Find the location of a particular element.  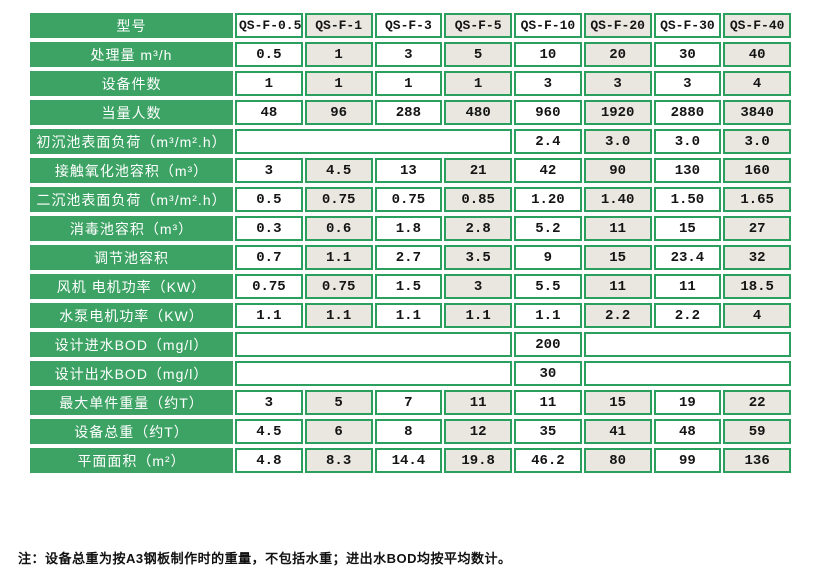

value-cell: 10 is located at coordinates (548, 54).